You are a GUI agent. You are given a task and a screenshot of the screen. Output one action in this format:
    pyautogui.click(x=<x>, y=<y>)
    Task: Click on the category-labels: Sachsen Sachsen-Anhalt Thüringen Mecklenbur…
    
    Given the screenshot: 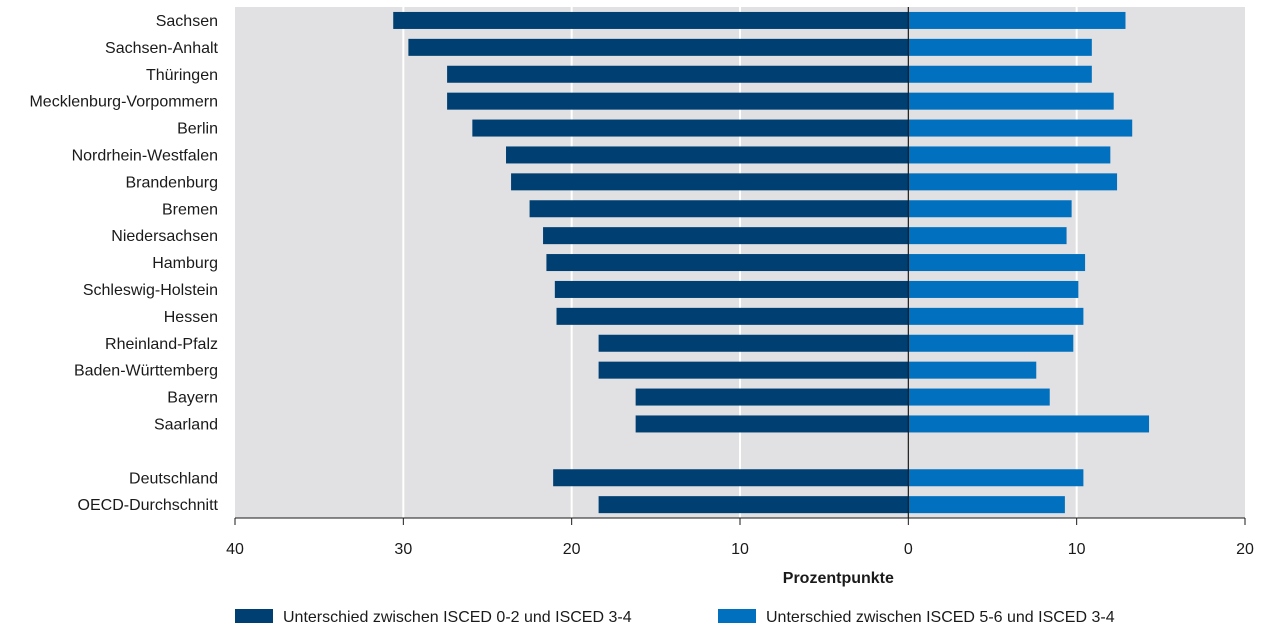 What is the action you would take?
    pyautogui.click(x=123, y=263)
    